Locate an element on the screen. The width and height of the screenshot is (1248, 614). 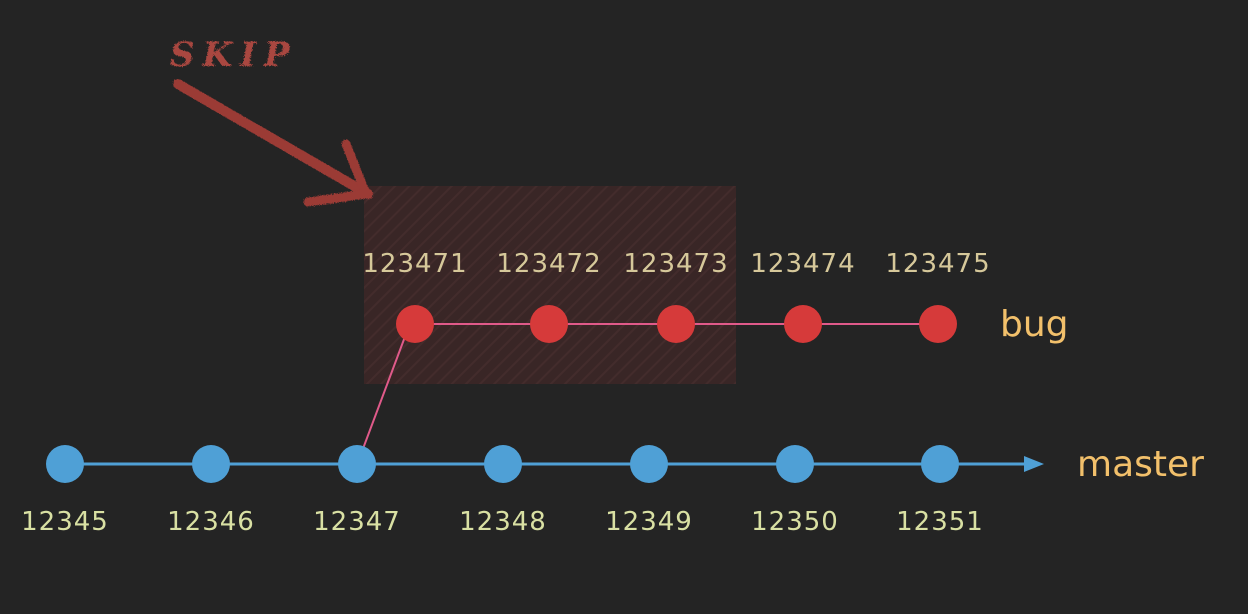
commit-label: 12350 is located at coordinates (795, 522).